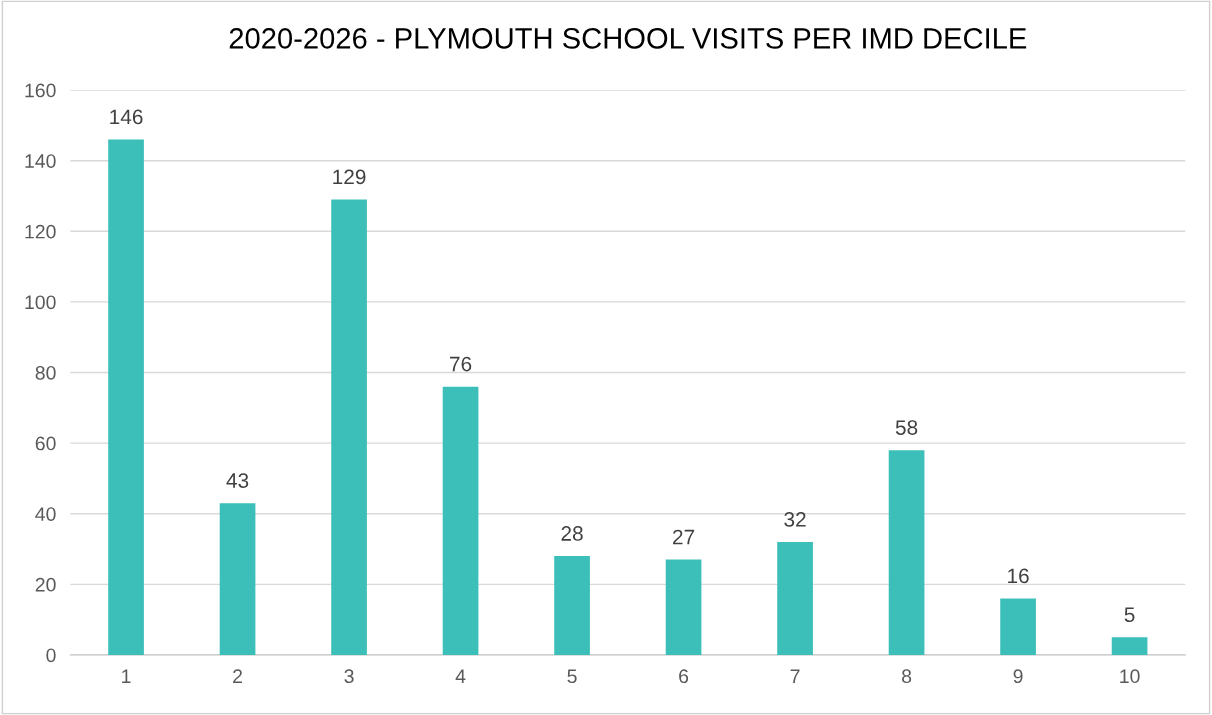  What do you see at coordinates (572, 533) in the screenshot?
I see `data-label: 28` at bounding box center [572, 533].